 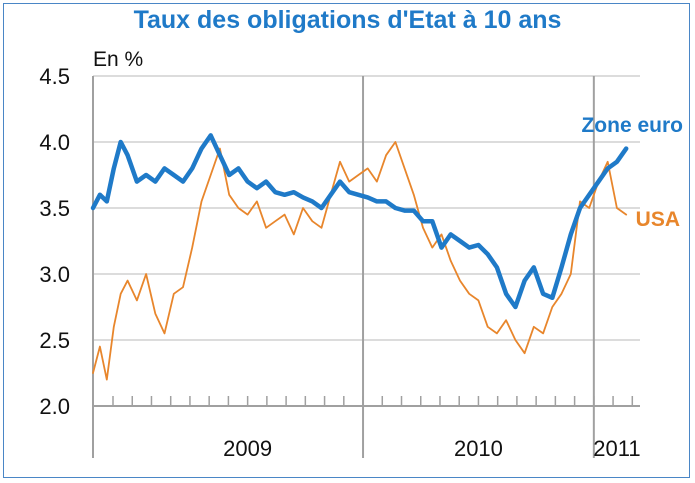 What do you see at coordinates (54, 208) in the screenshot?
I see `y-tick-label: 3.5` at bounding box center [54, 208].